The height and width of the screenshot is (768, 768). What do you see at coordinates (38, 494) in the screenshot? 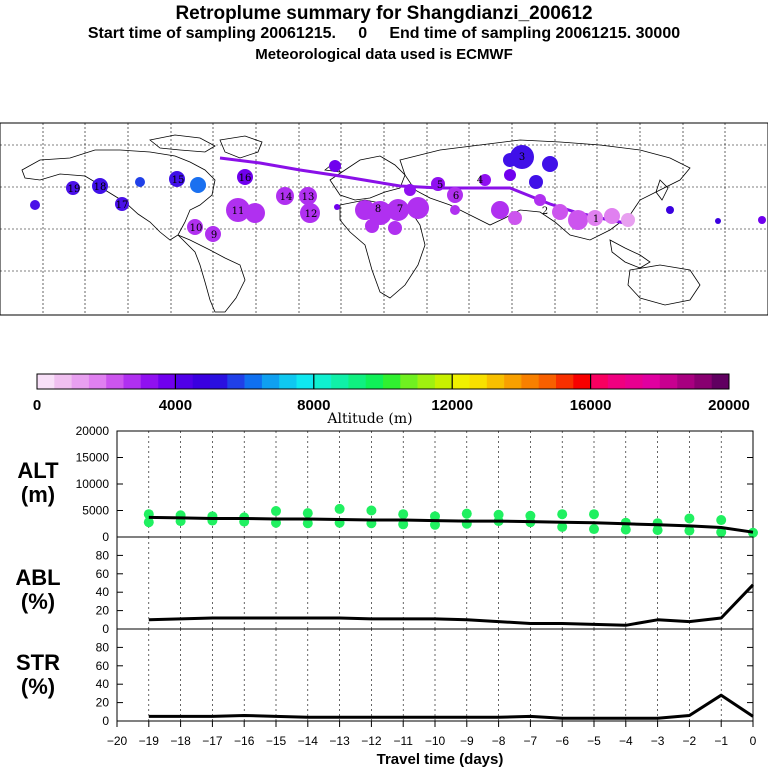
I see `alt-panel-unit: (m)` at bounding box center [38, 494].